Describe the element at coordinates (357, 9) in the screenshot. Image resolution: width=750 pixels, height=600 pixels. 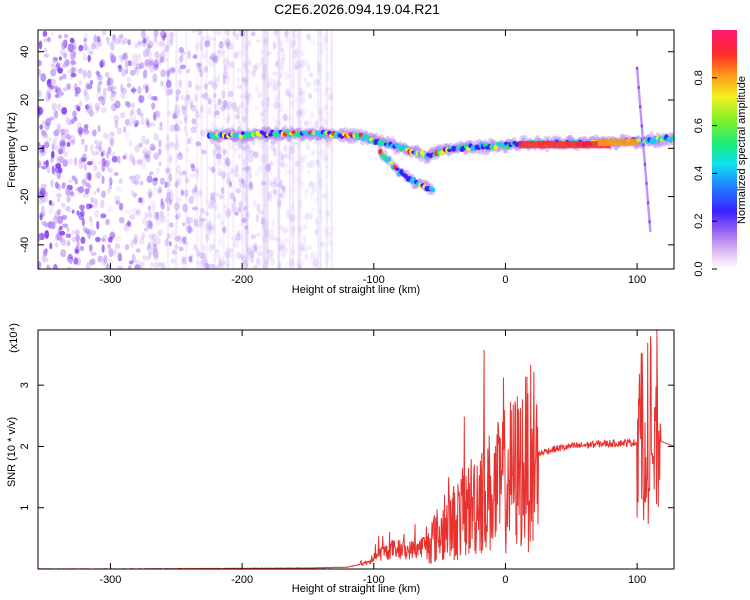
I see `figure-title: C2E6.2026.094.19.04.R21` at that location.